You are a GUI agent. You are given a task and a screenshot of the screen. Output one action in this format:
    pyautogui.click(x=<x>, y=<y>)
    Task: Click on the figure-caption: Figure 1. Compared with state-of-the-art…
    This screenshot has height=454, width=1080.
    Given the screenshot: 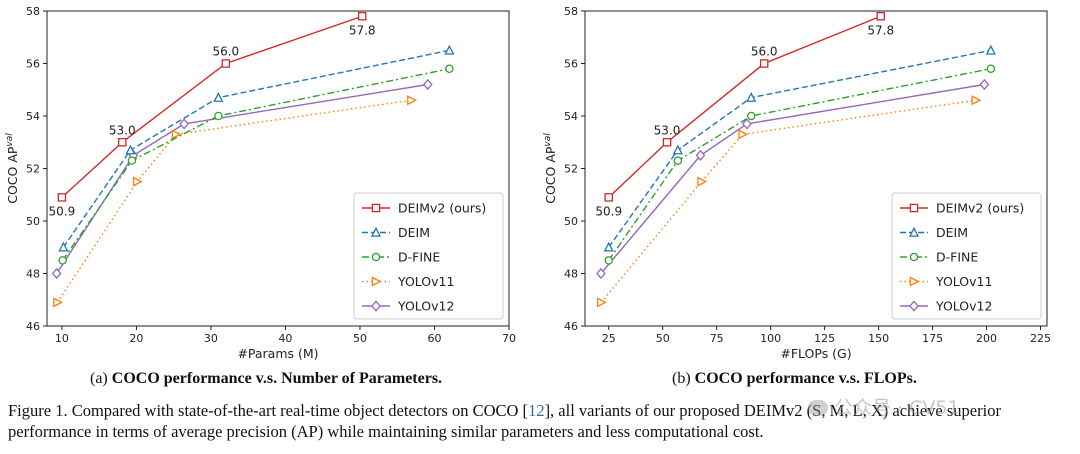 What is the action you would take?
    pyautogui.click(x=504, y=421)
    